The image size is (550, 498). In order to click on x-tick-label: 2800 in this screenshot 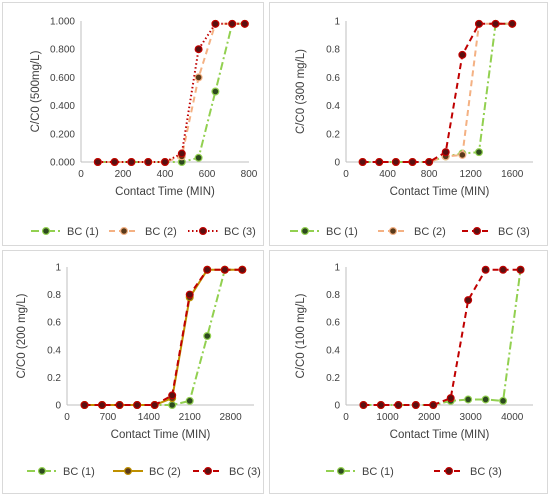, I will do `click(231, 417)`.